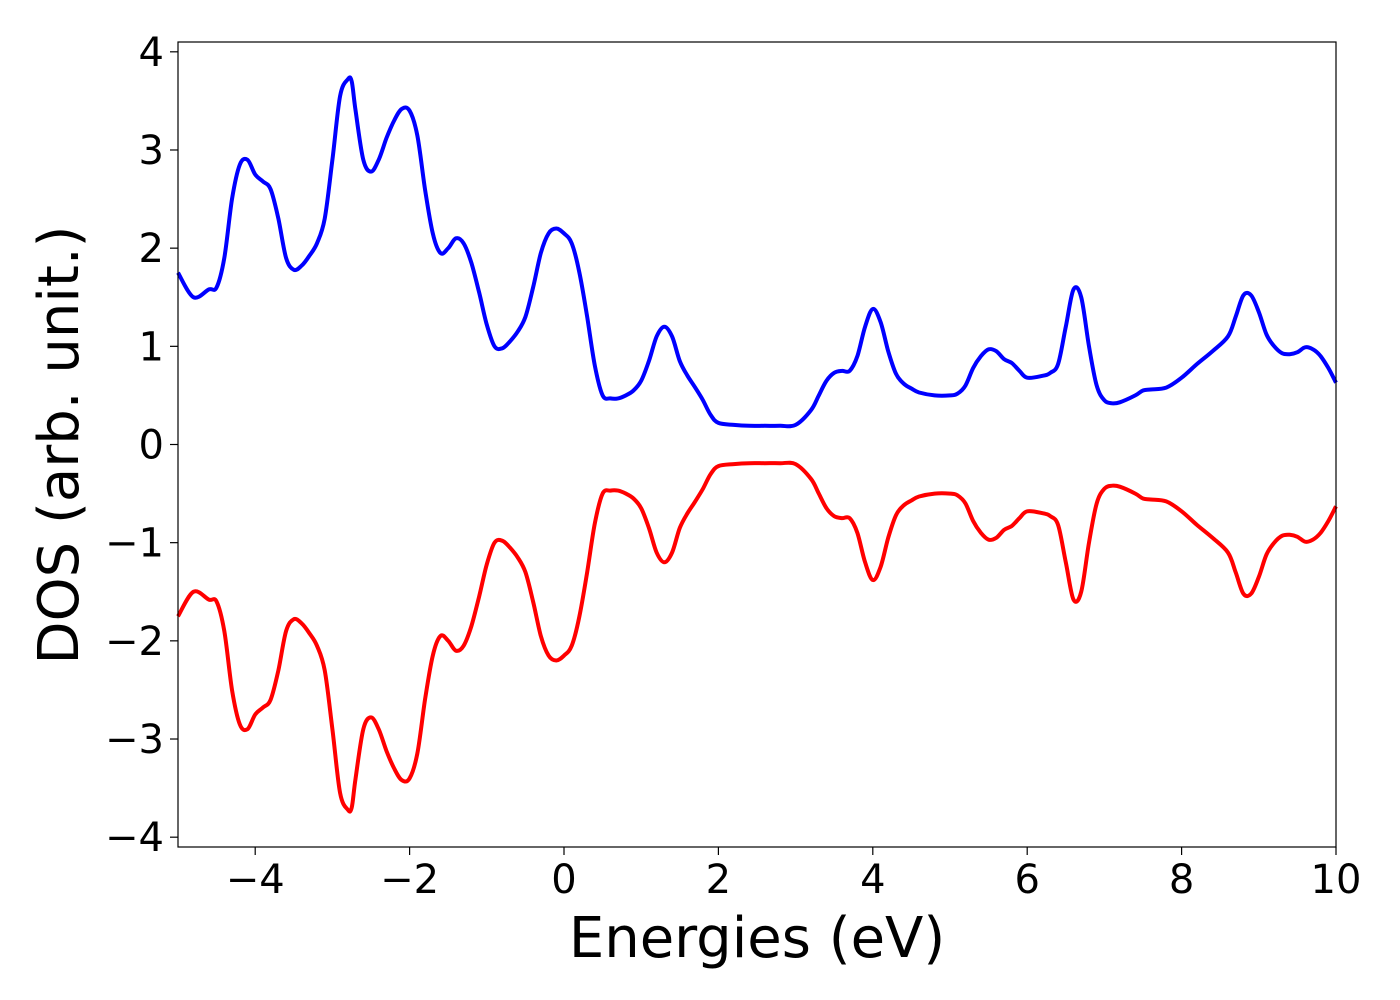 The width and height of the screenshot is (1400, 1000). What do you see at coordinates (409, 880) in the screenshot?
I see `x-tick-label: −2` at bounding box center [409, 880].